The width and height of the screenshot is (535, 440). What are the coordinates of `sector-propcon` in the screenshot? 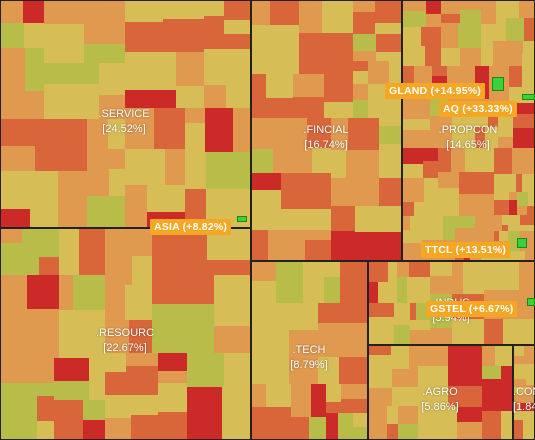 It's located at (468, 130).